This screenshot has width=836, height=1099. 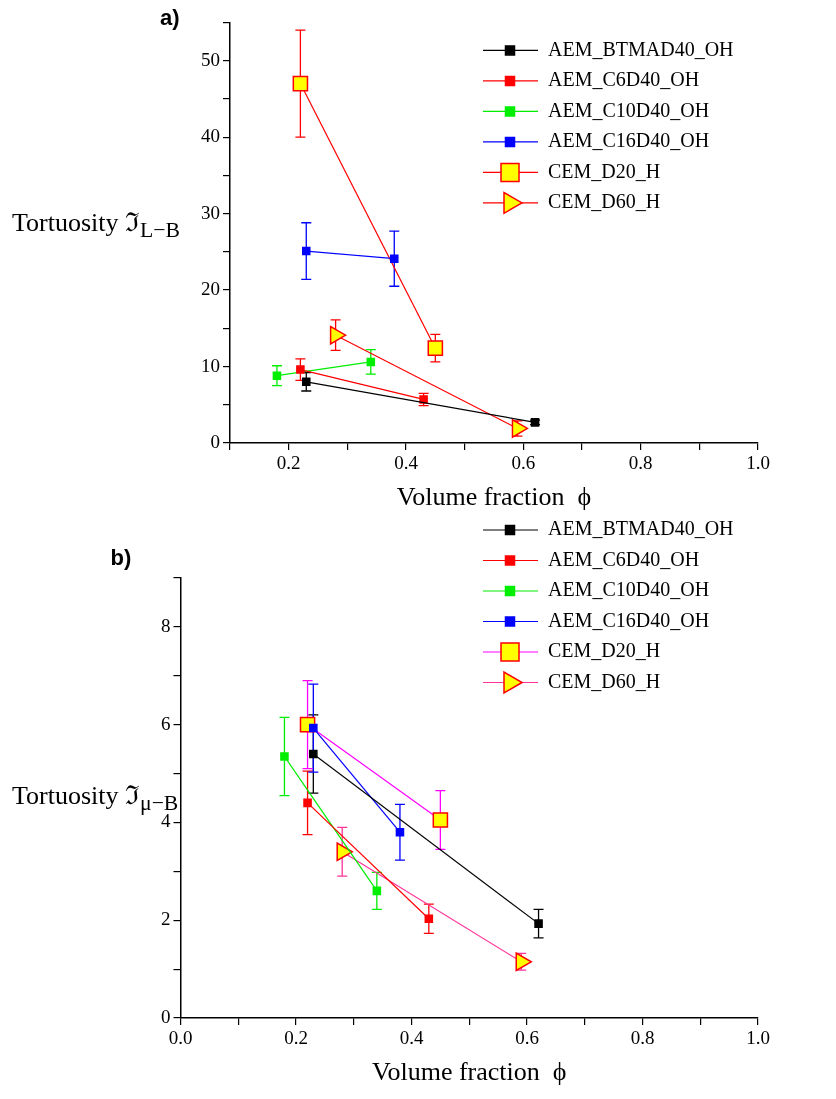 I want to click on y-axis-title: Tortuosity ℑ$_{L−B}$, so click(x=96, y=225).